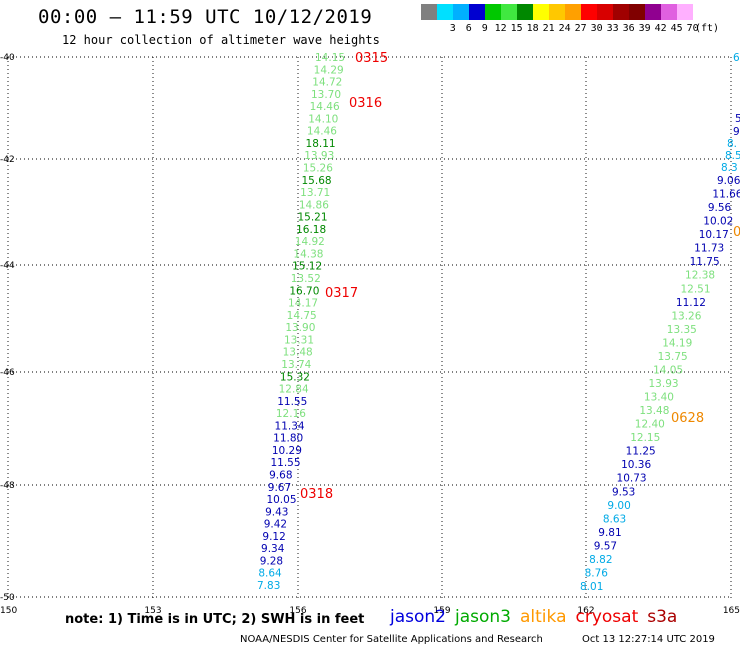 The width and height of the screenshot is (740, 650). I want to click on wave-height-value: 9.67, so click(279, 488).